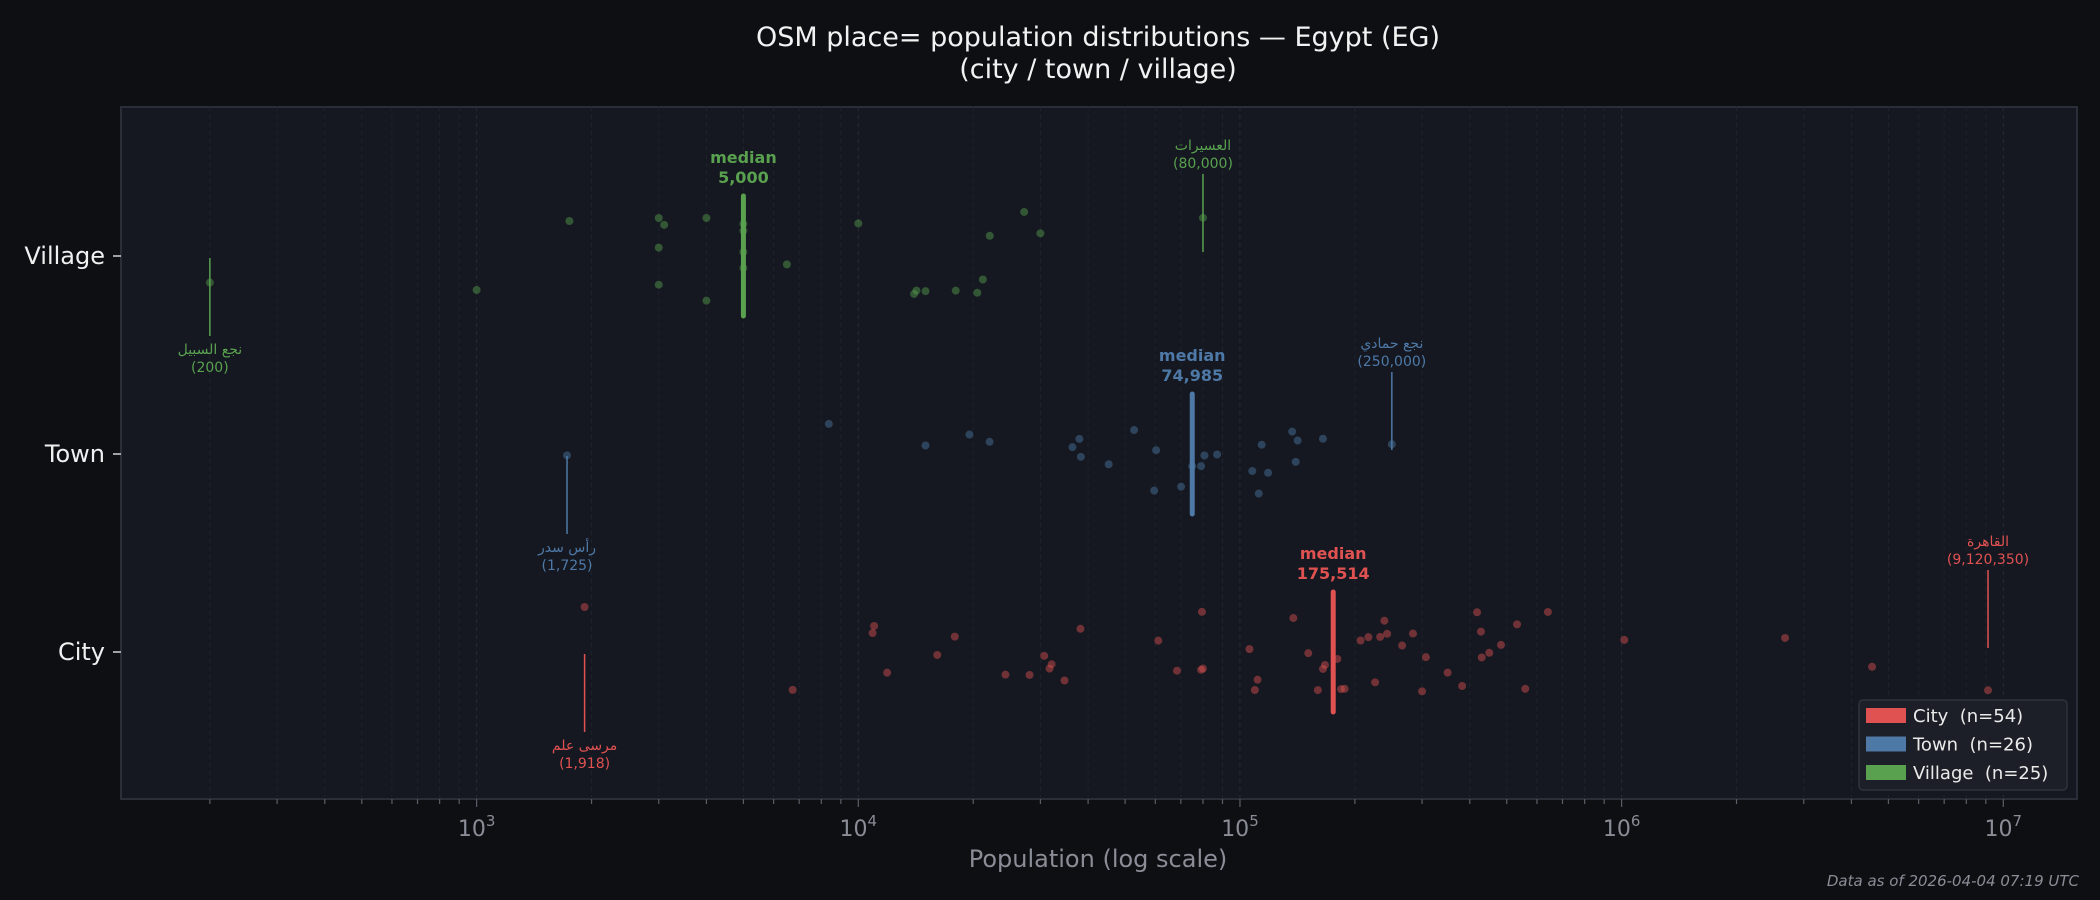 Image resolution: width=2100 pixels, height=900 pixels. What do you see at coordinates (1391, 344) in the screenshot?
I see `max-place-name: نجع حمادي` at bounding box center [1391, 344].